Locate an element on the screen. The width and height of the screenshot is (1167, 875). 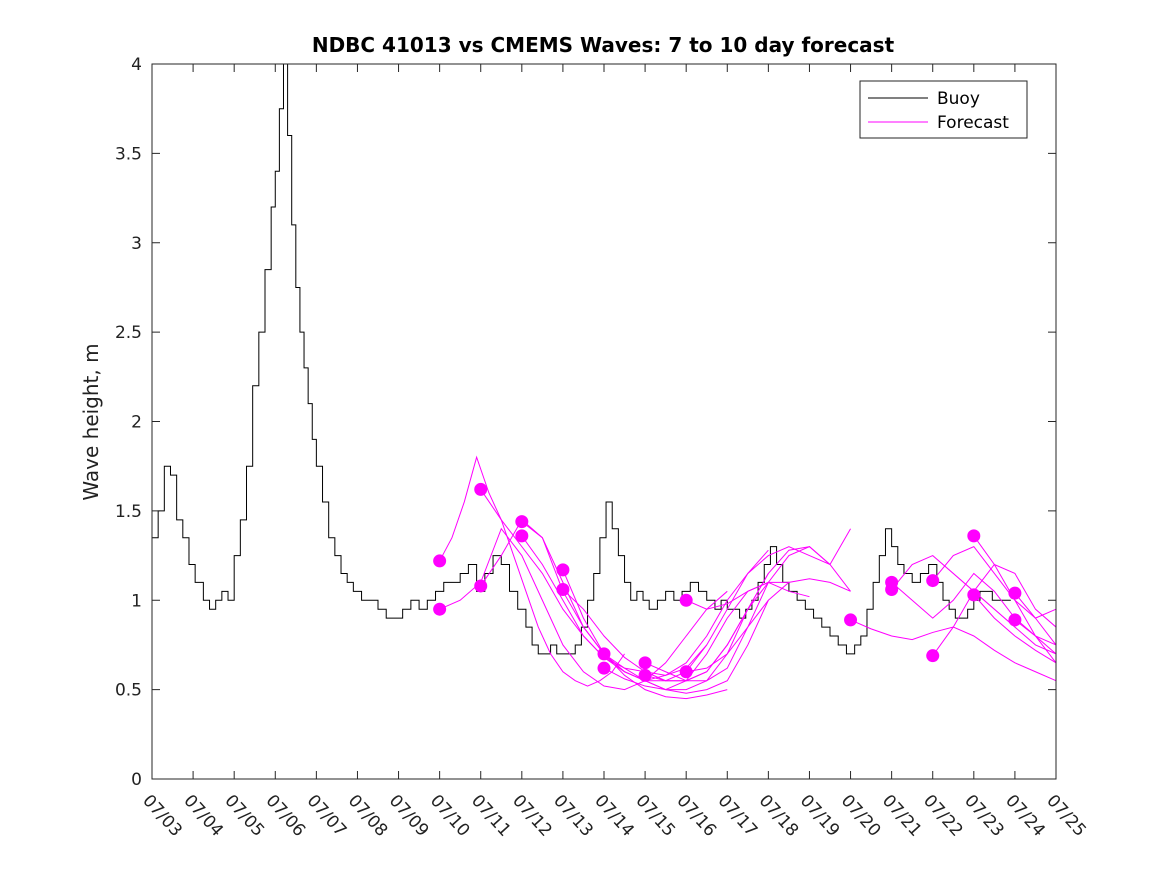
legend: Buoy Forecast is located at coordinates (943, 109).